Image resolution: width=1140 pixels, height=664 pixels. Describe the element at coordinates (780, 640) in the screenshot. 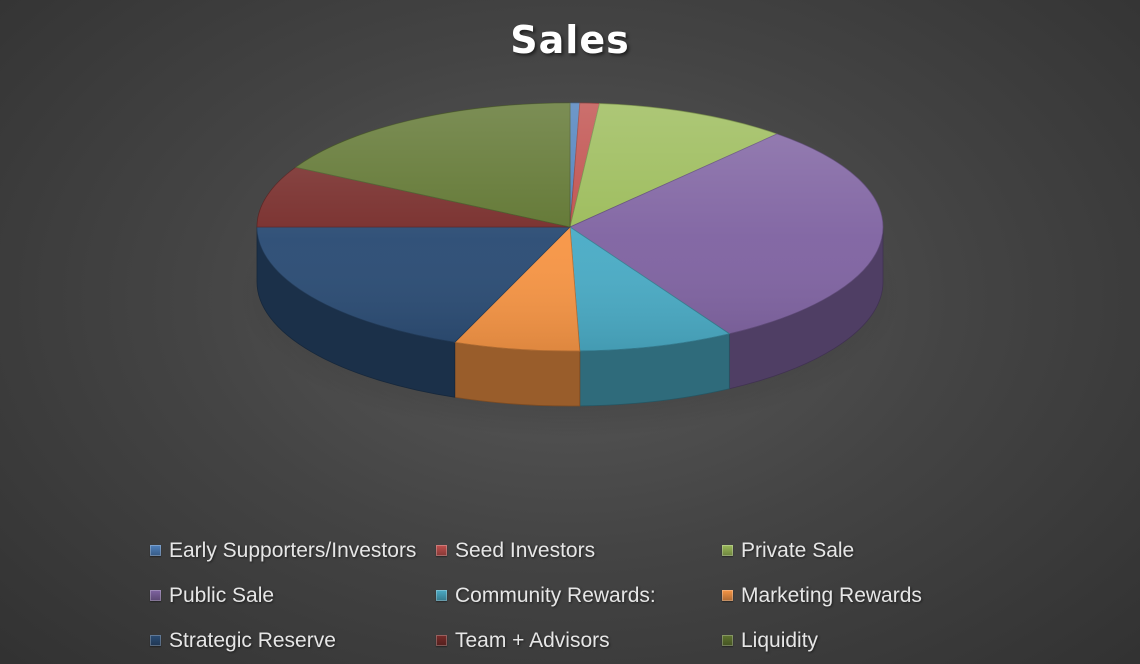

I see `legend-label-8: Liquidity` at that location.